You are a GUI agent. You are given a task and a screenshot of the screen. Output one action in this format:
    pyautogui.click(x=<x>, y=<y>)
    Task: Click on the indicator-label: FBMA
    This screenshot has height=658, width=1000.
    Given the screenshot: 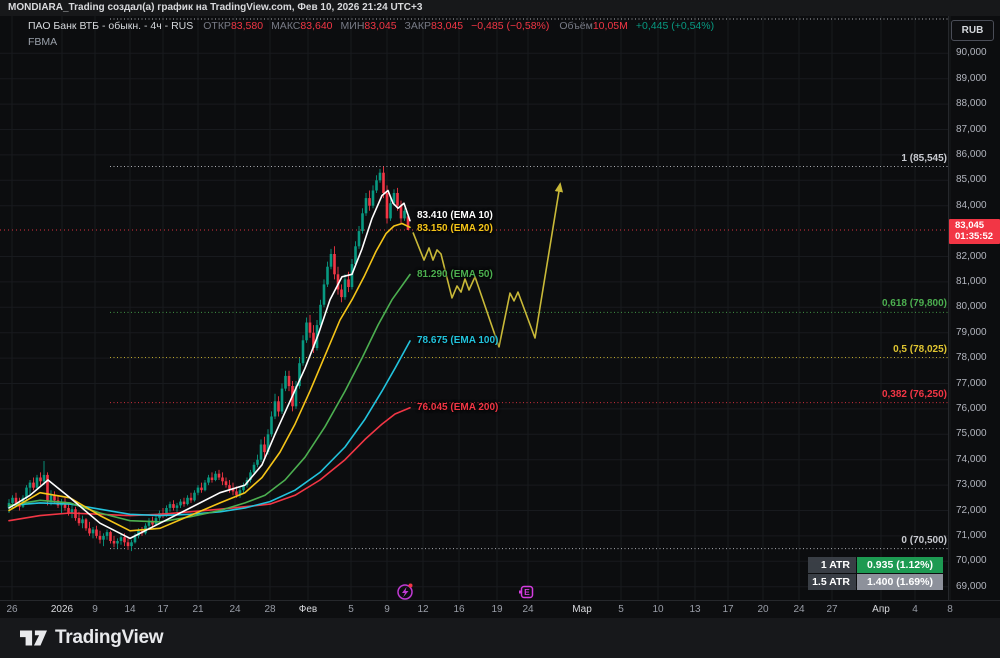 What is the action you would take?
    pyautogui.click(x=43, y=42)
    